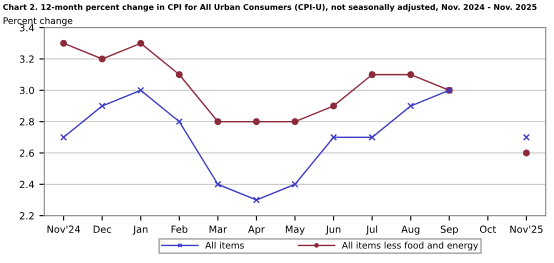 Image resolution: width=554 pixels, height=263 pixels. I want to click on x-tick-label: Aug, so click(410, 230).